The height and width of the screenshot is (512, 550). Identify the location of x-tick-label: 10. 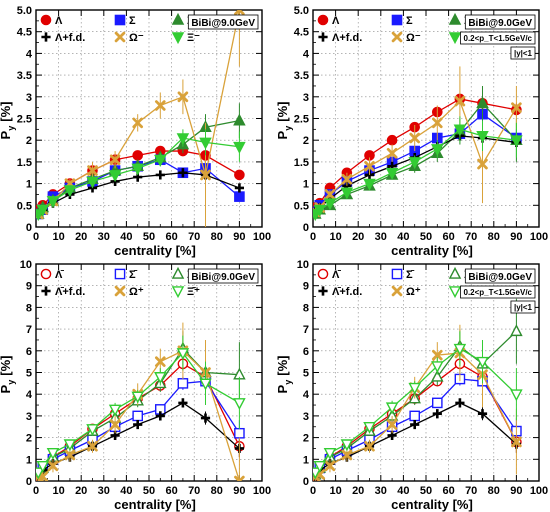
(58, 491).